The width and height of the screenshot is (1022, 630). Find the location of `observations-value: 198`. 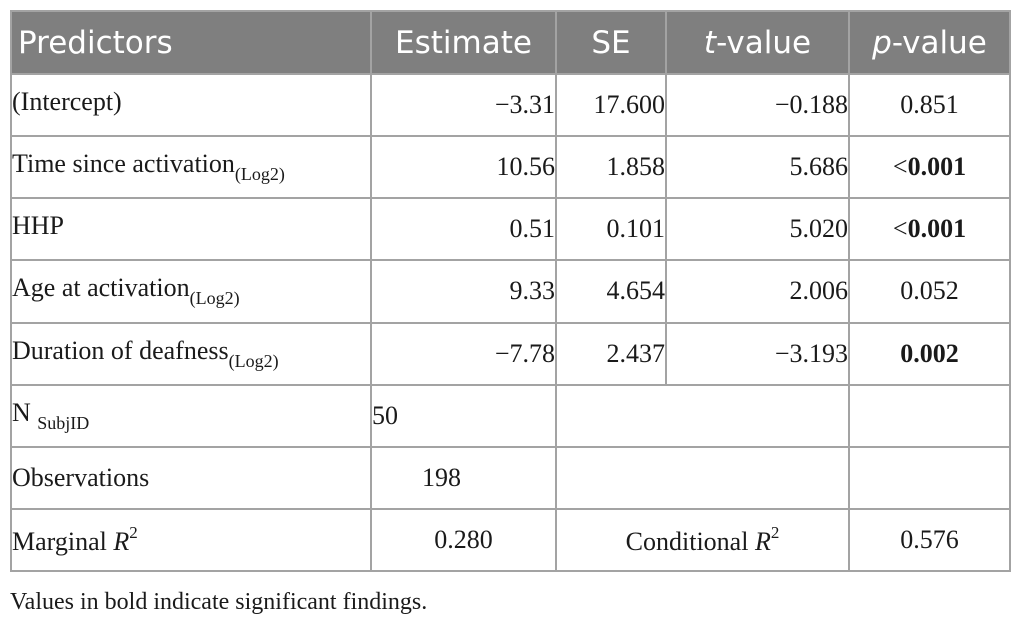

observations-value: 198 is located at coordinates (463, 477).